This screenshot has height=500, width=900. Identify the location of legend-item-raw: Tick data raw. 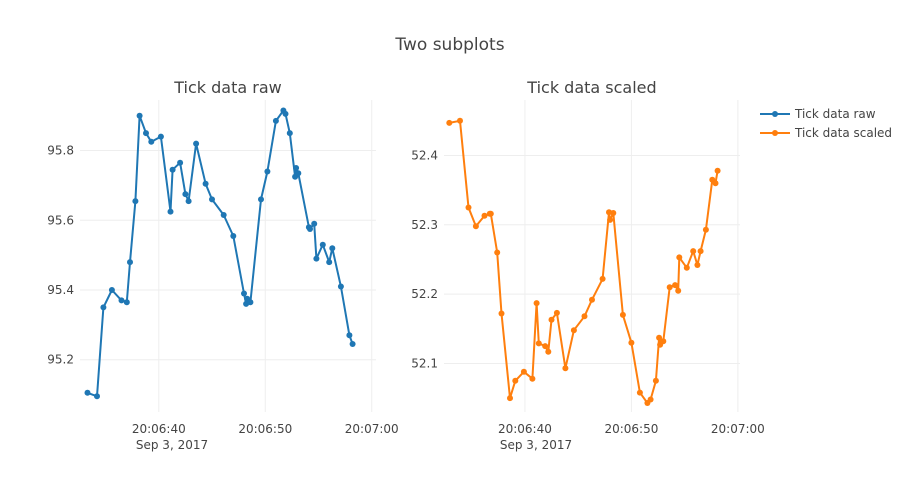
(818, 114).